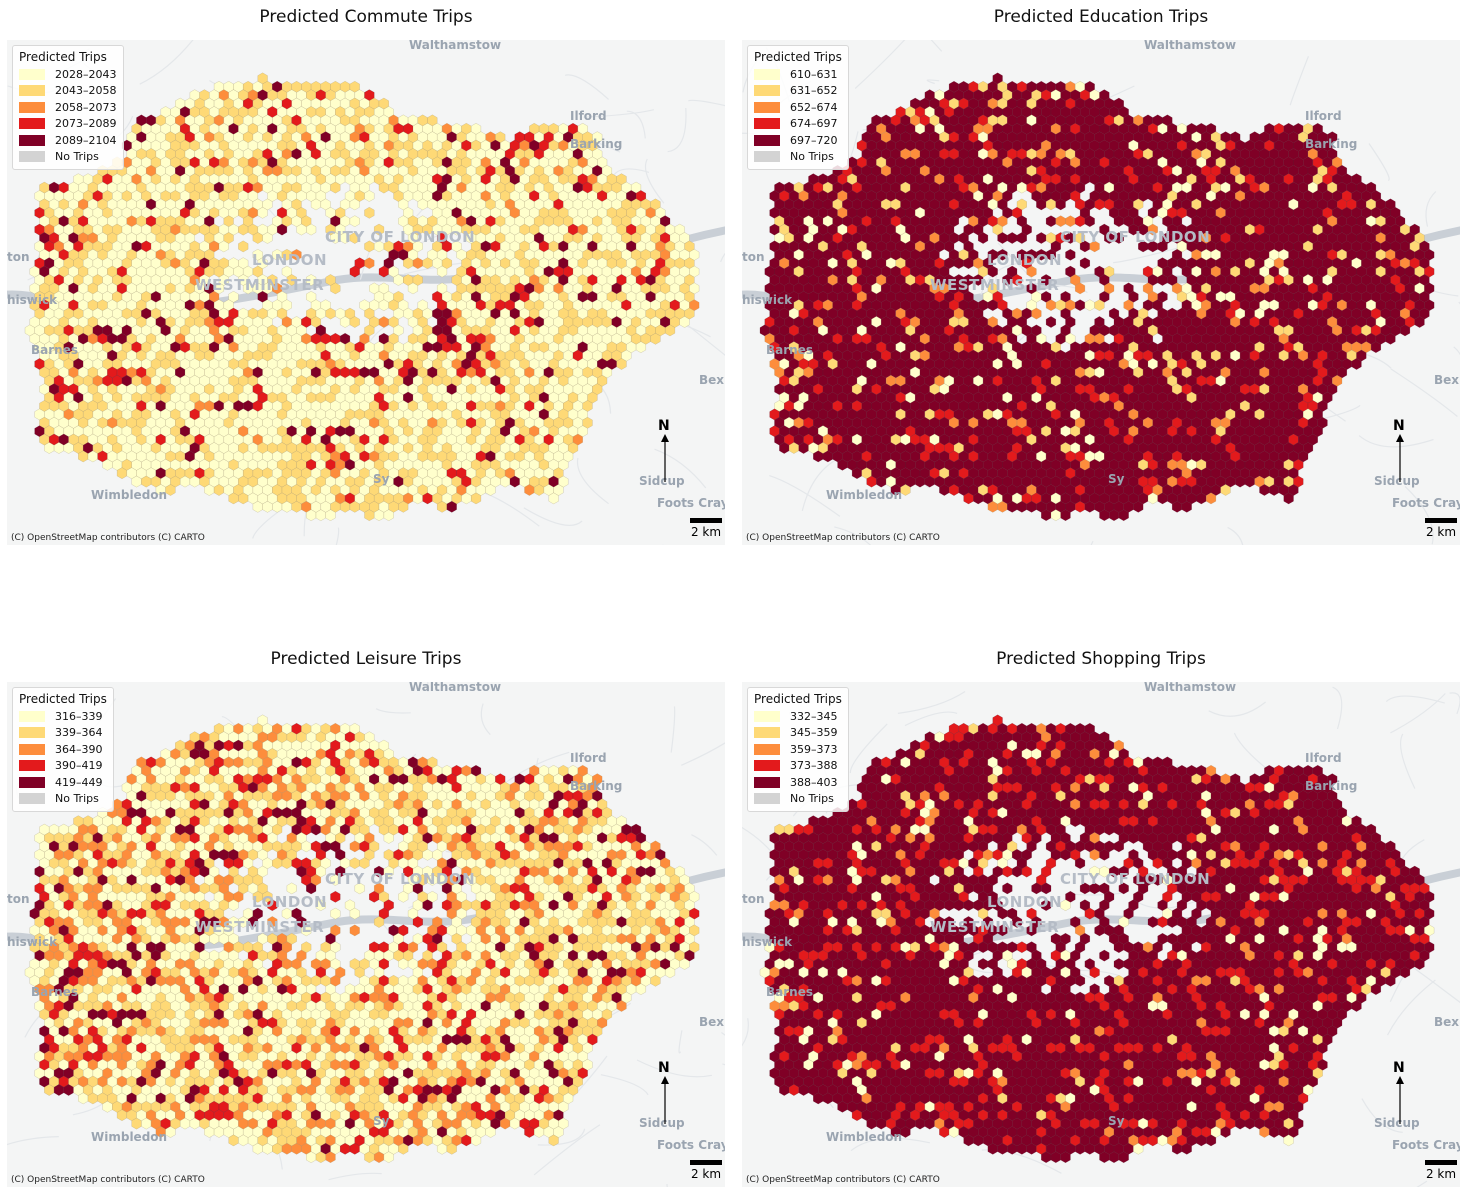 This screenshot has width=1472, height=1194. Describe the element at coordinates (260, 285) in the screenshot. I see `place-label-westminster: WESTMINSTER` at that location.